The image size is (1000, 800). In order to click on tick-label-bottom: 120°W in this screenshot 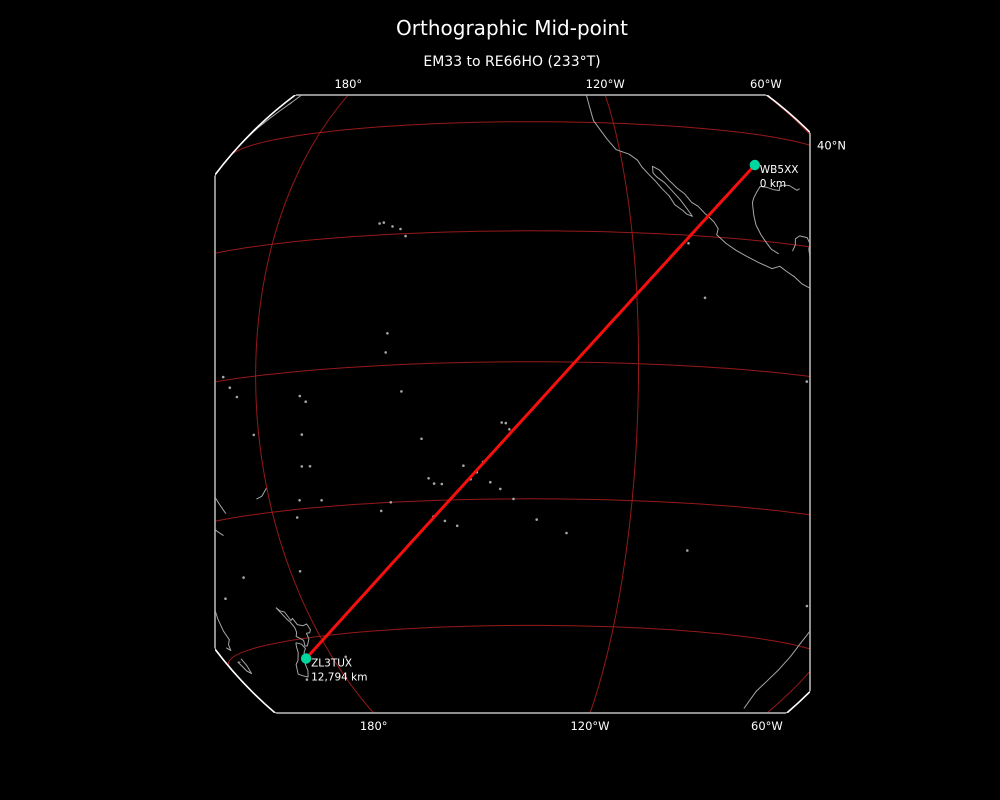, I will do `click(589, 726)`.